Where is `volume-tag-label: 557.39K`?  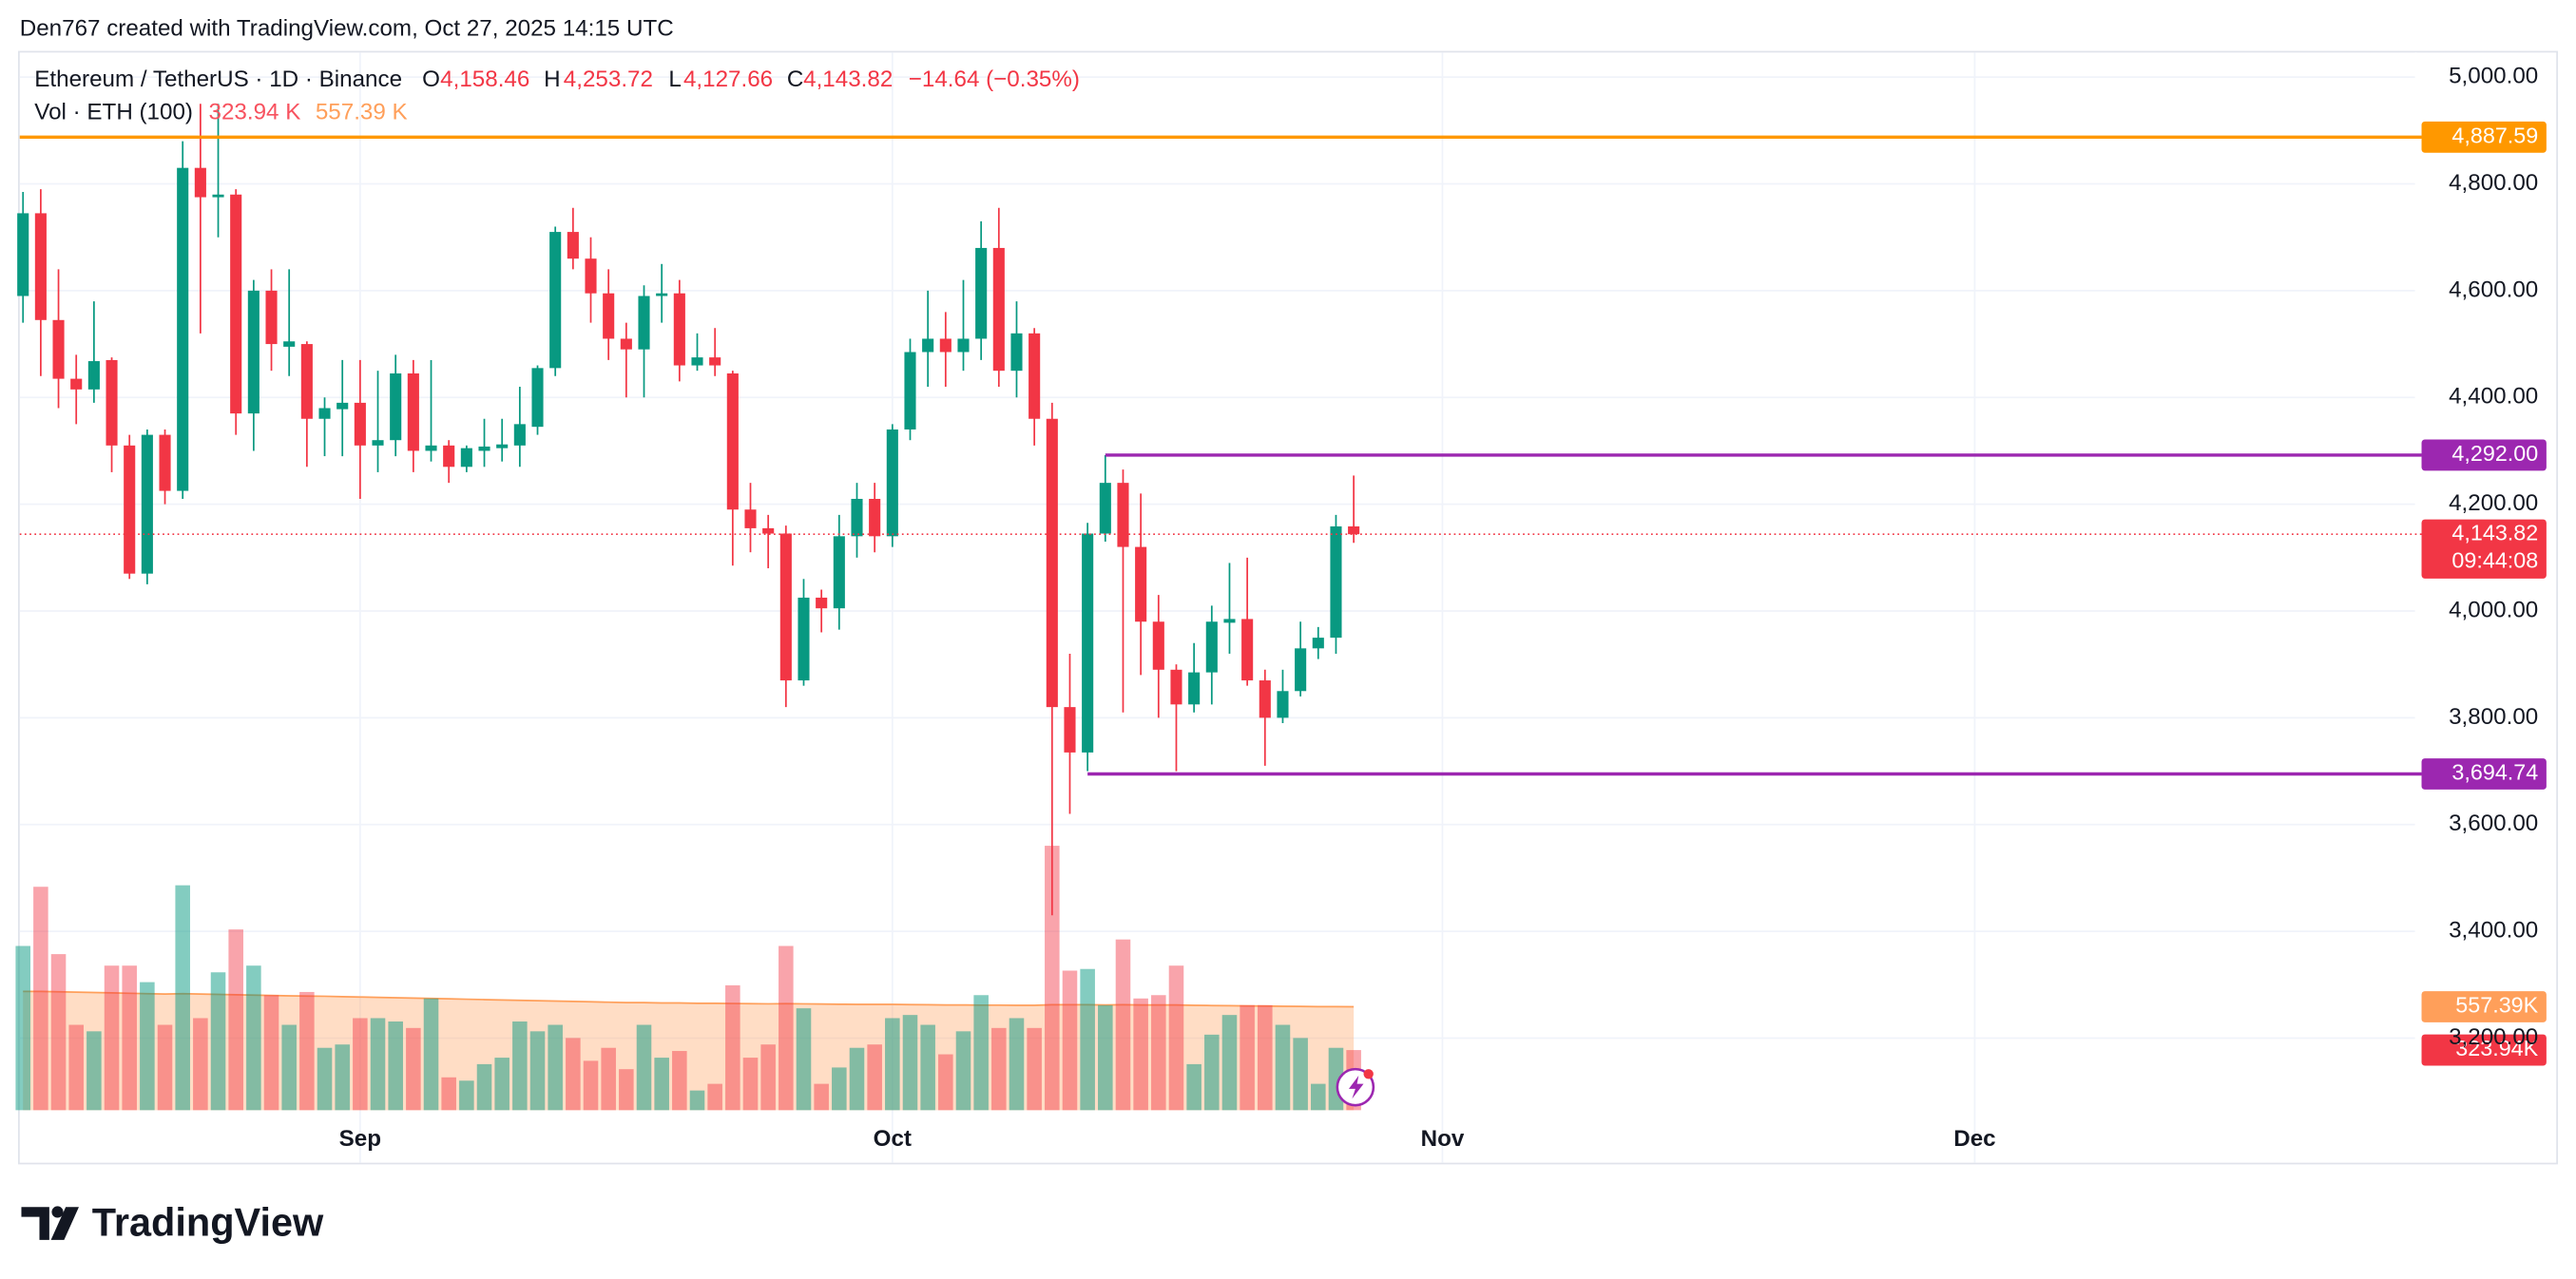
volume-tag-label: 557.39K is located at coordinates (2497, 1005).